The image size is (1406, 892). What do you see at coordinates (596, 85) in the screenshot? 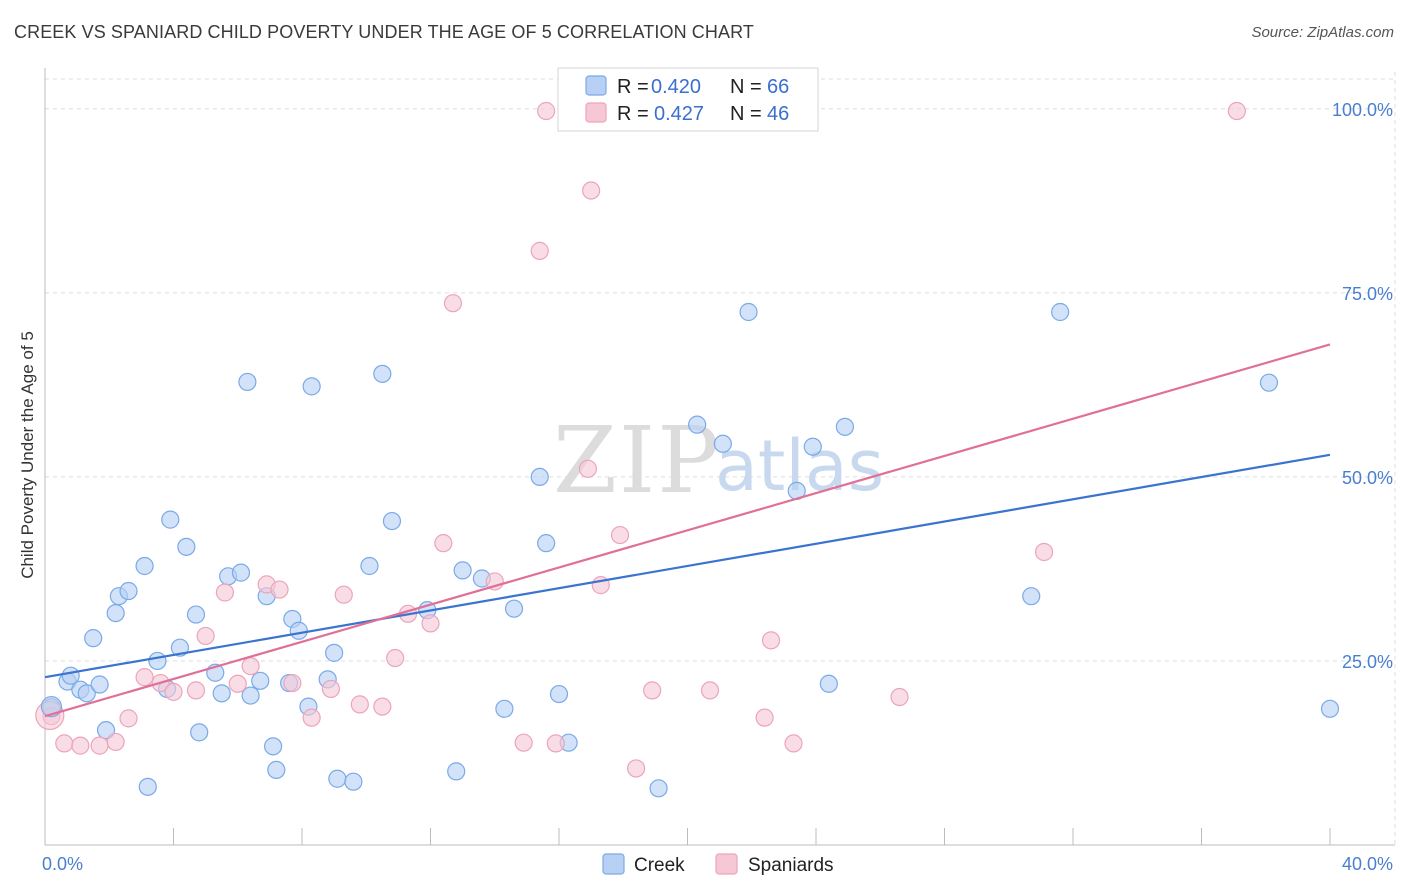
I see `stats-swatch-creek` at bounding box center [596, 85].